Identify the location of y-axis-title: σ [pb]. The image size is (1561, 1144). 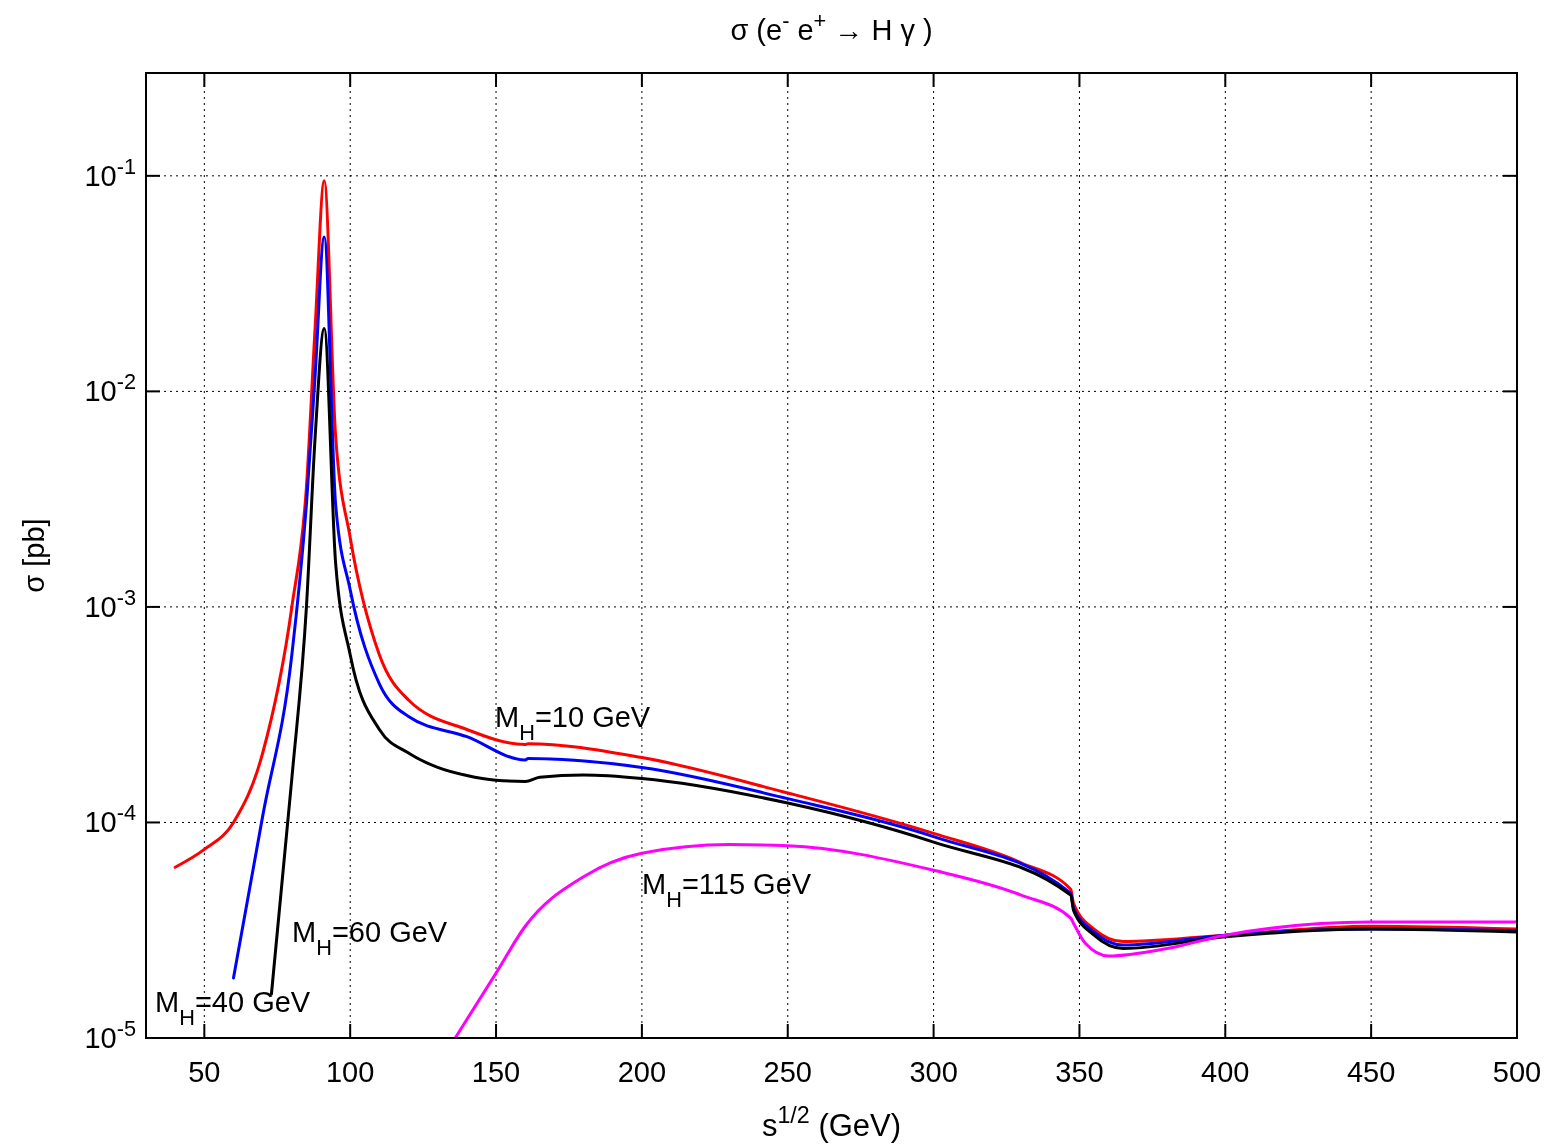
(34, 555).